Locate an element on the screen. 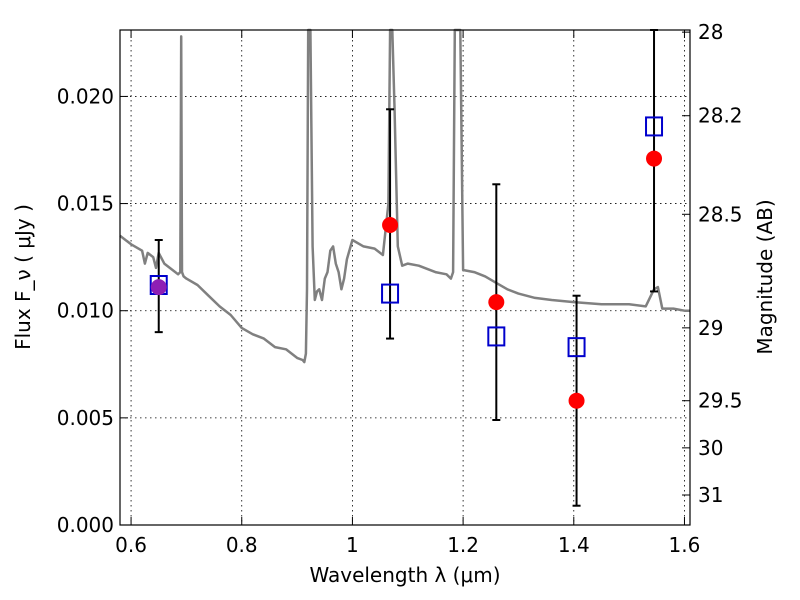  x-tick-label: 0.6 is located at coordinates (131, 545).